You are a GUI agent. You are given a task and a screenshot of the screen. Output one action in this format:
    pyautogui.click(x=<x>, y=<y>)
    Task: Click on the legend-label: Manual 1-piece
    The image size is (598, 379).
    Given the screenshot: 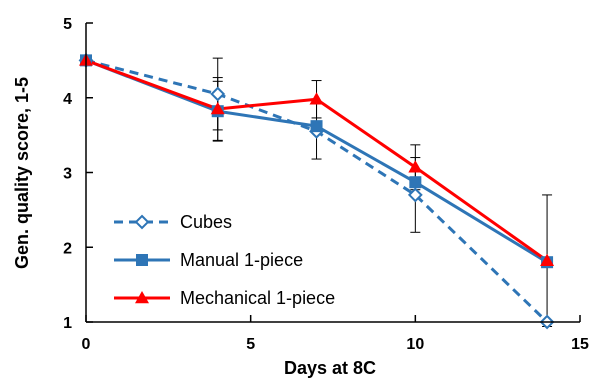 What is the action you would take?
    pyautogui.click(x=241, y=260)
    